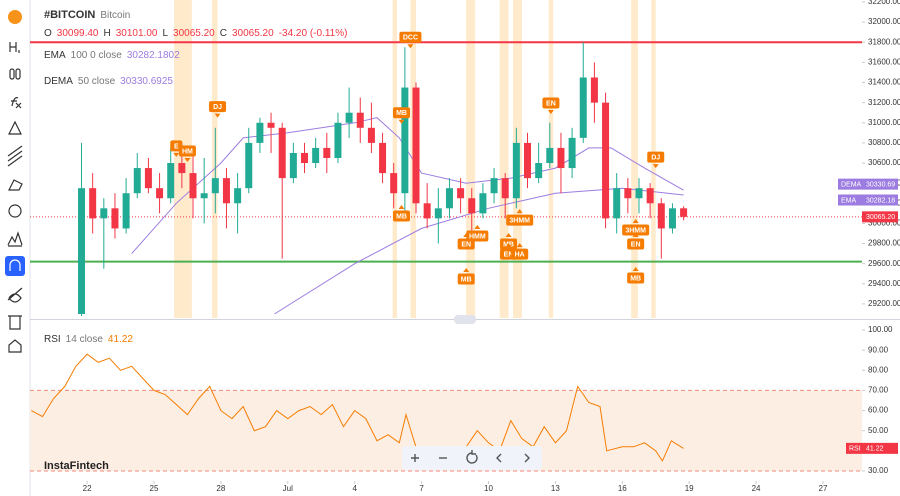 The height and width of the screenshot is (496, 900). I want to click on rsi-tick-label: 70.00, so click(878, 390).